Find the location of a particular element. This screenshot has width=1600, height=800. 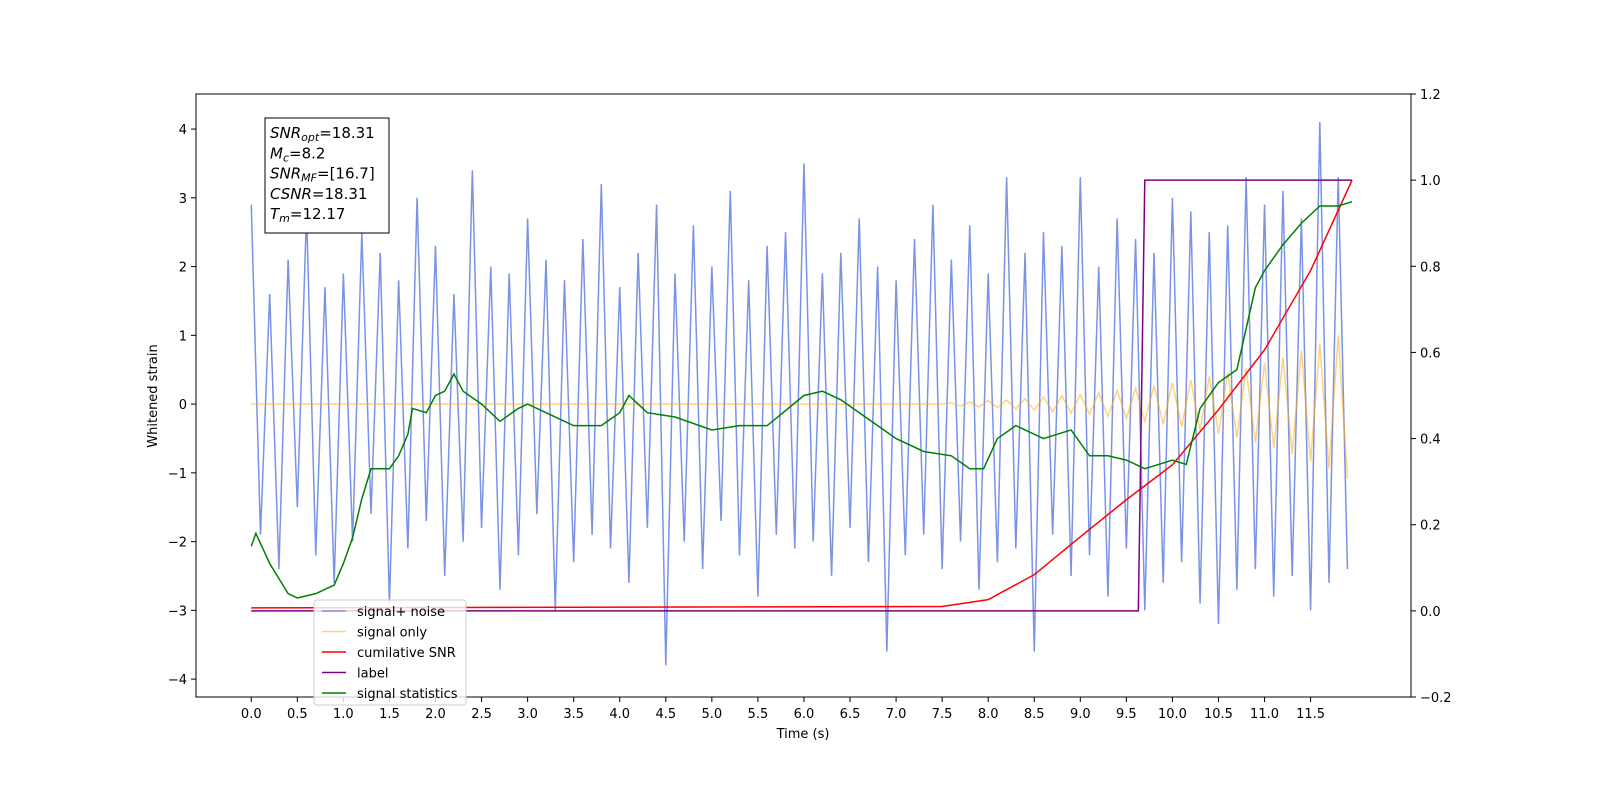

x-tick-label: 8.0 is located at coordinates (988, 714).